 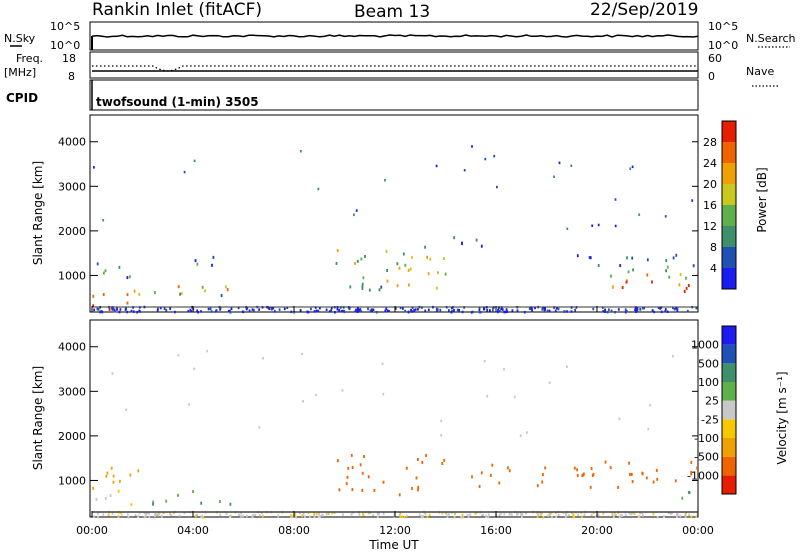 I want to click on freq-unit: [MHz], so click(x=20, y=72).